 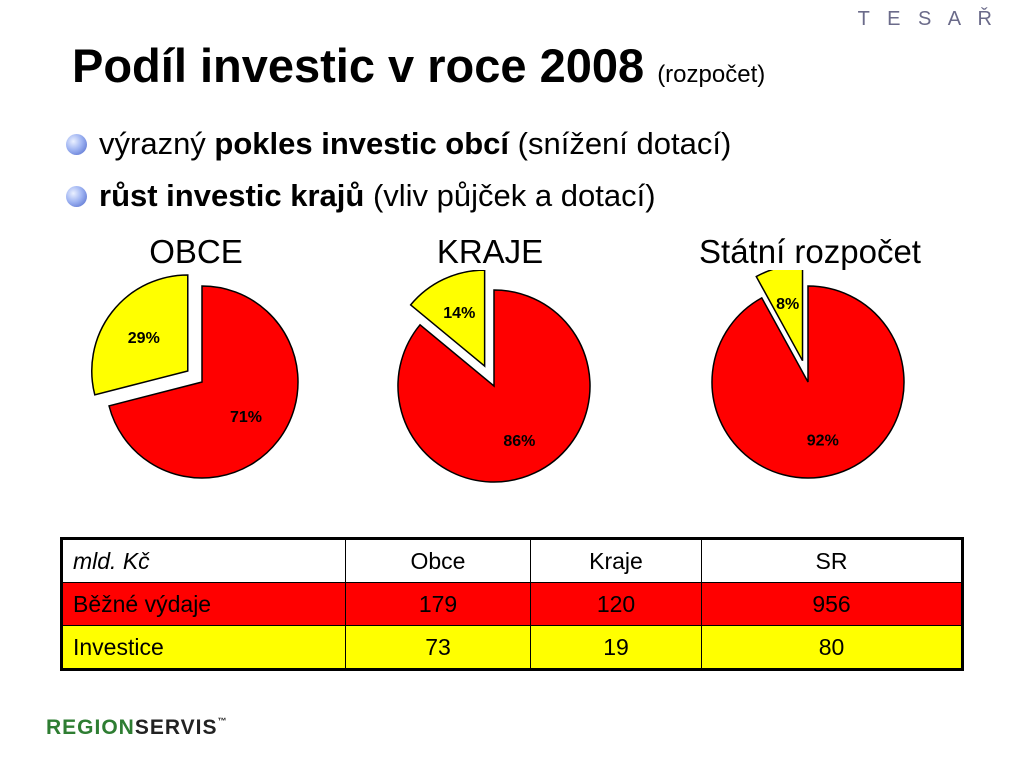 I want to click on table-cell: 120, so click(x=616, y=604).